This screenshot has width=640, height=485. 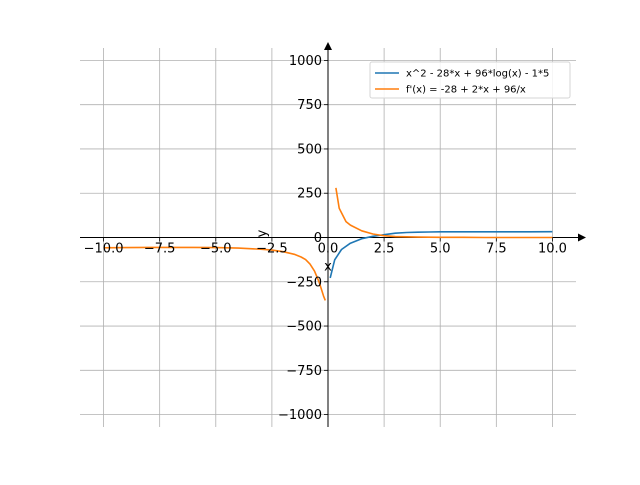 I want to click on y-tick-label: 500, so click(x=309, y=149).